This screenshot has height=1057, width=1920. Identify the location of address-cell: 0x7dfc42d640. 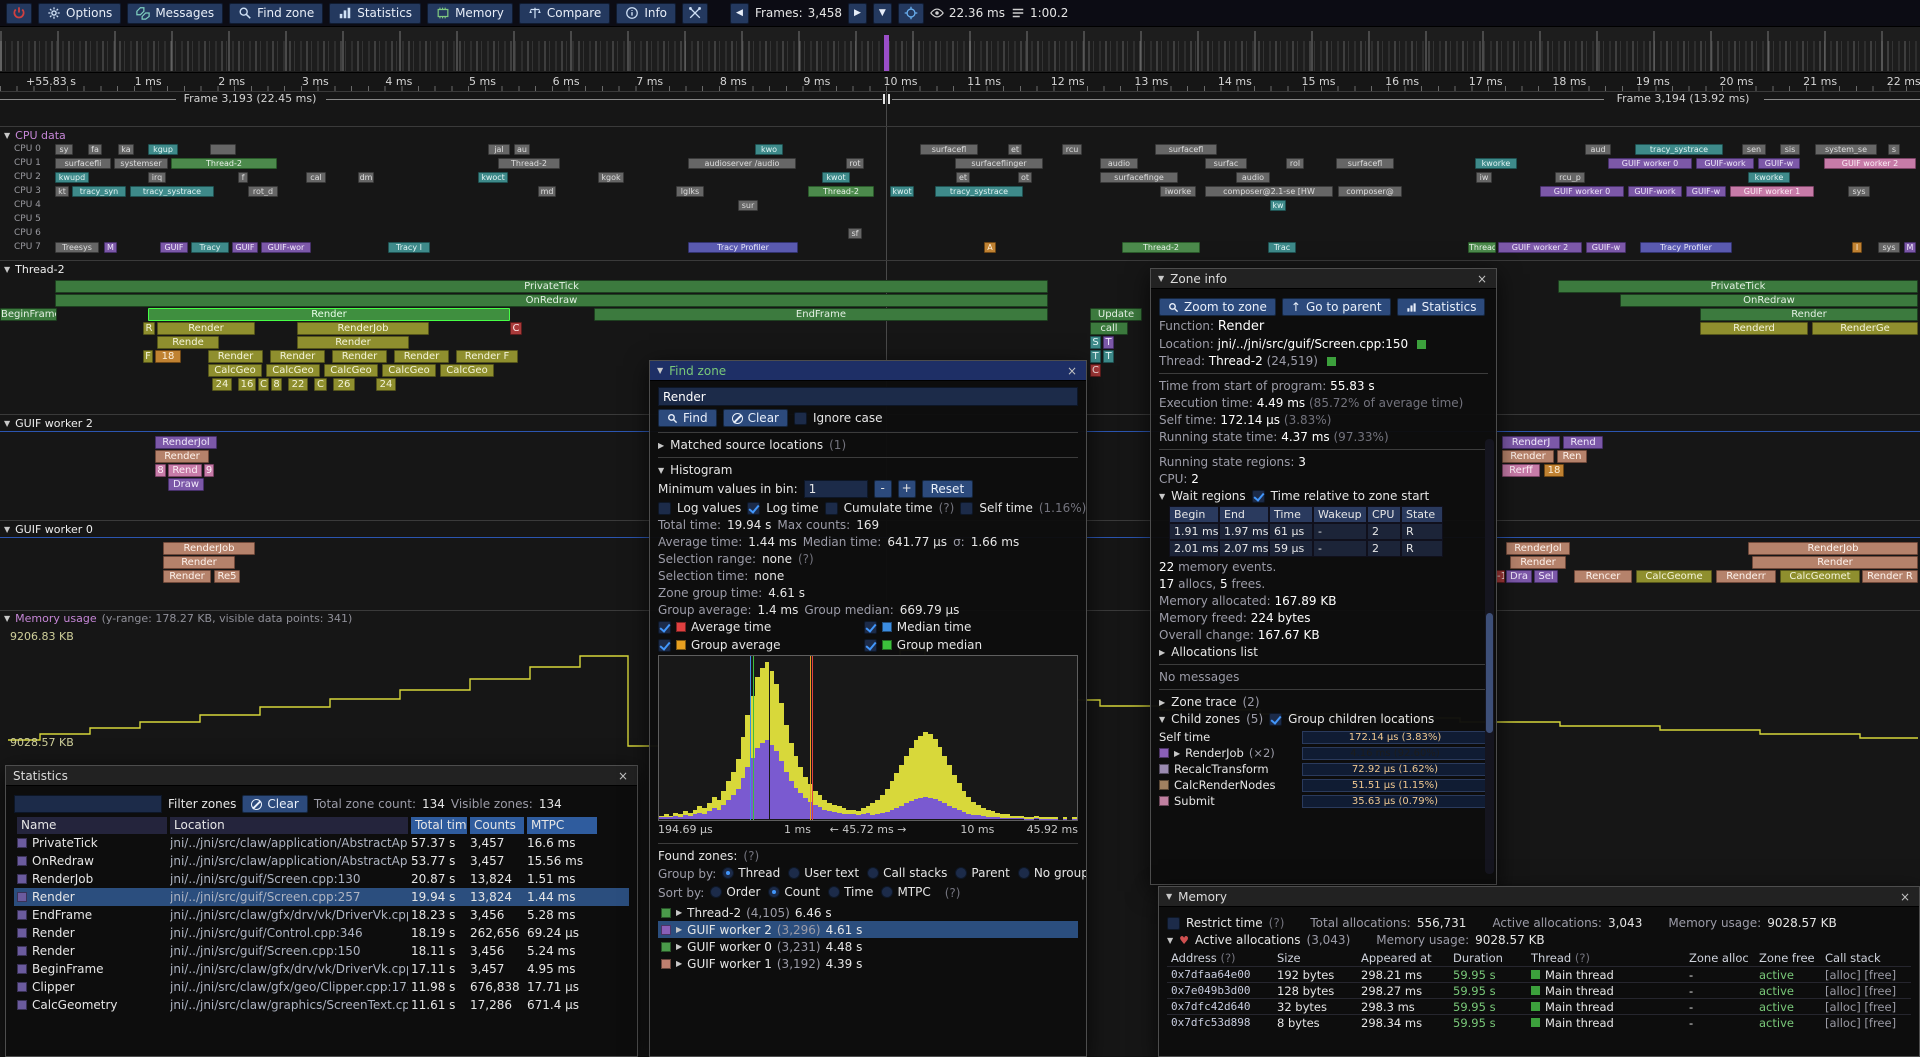
(1211, 1006).